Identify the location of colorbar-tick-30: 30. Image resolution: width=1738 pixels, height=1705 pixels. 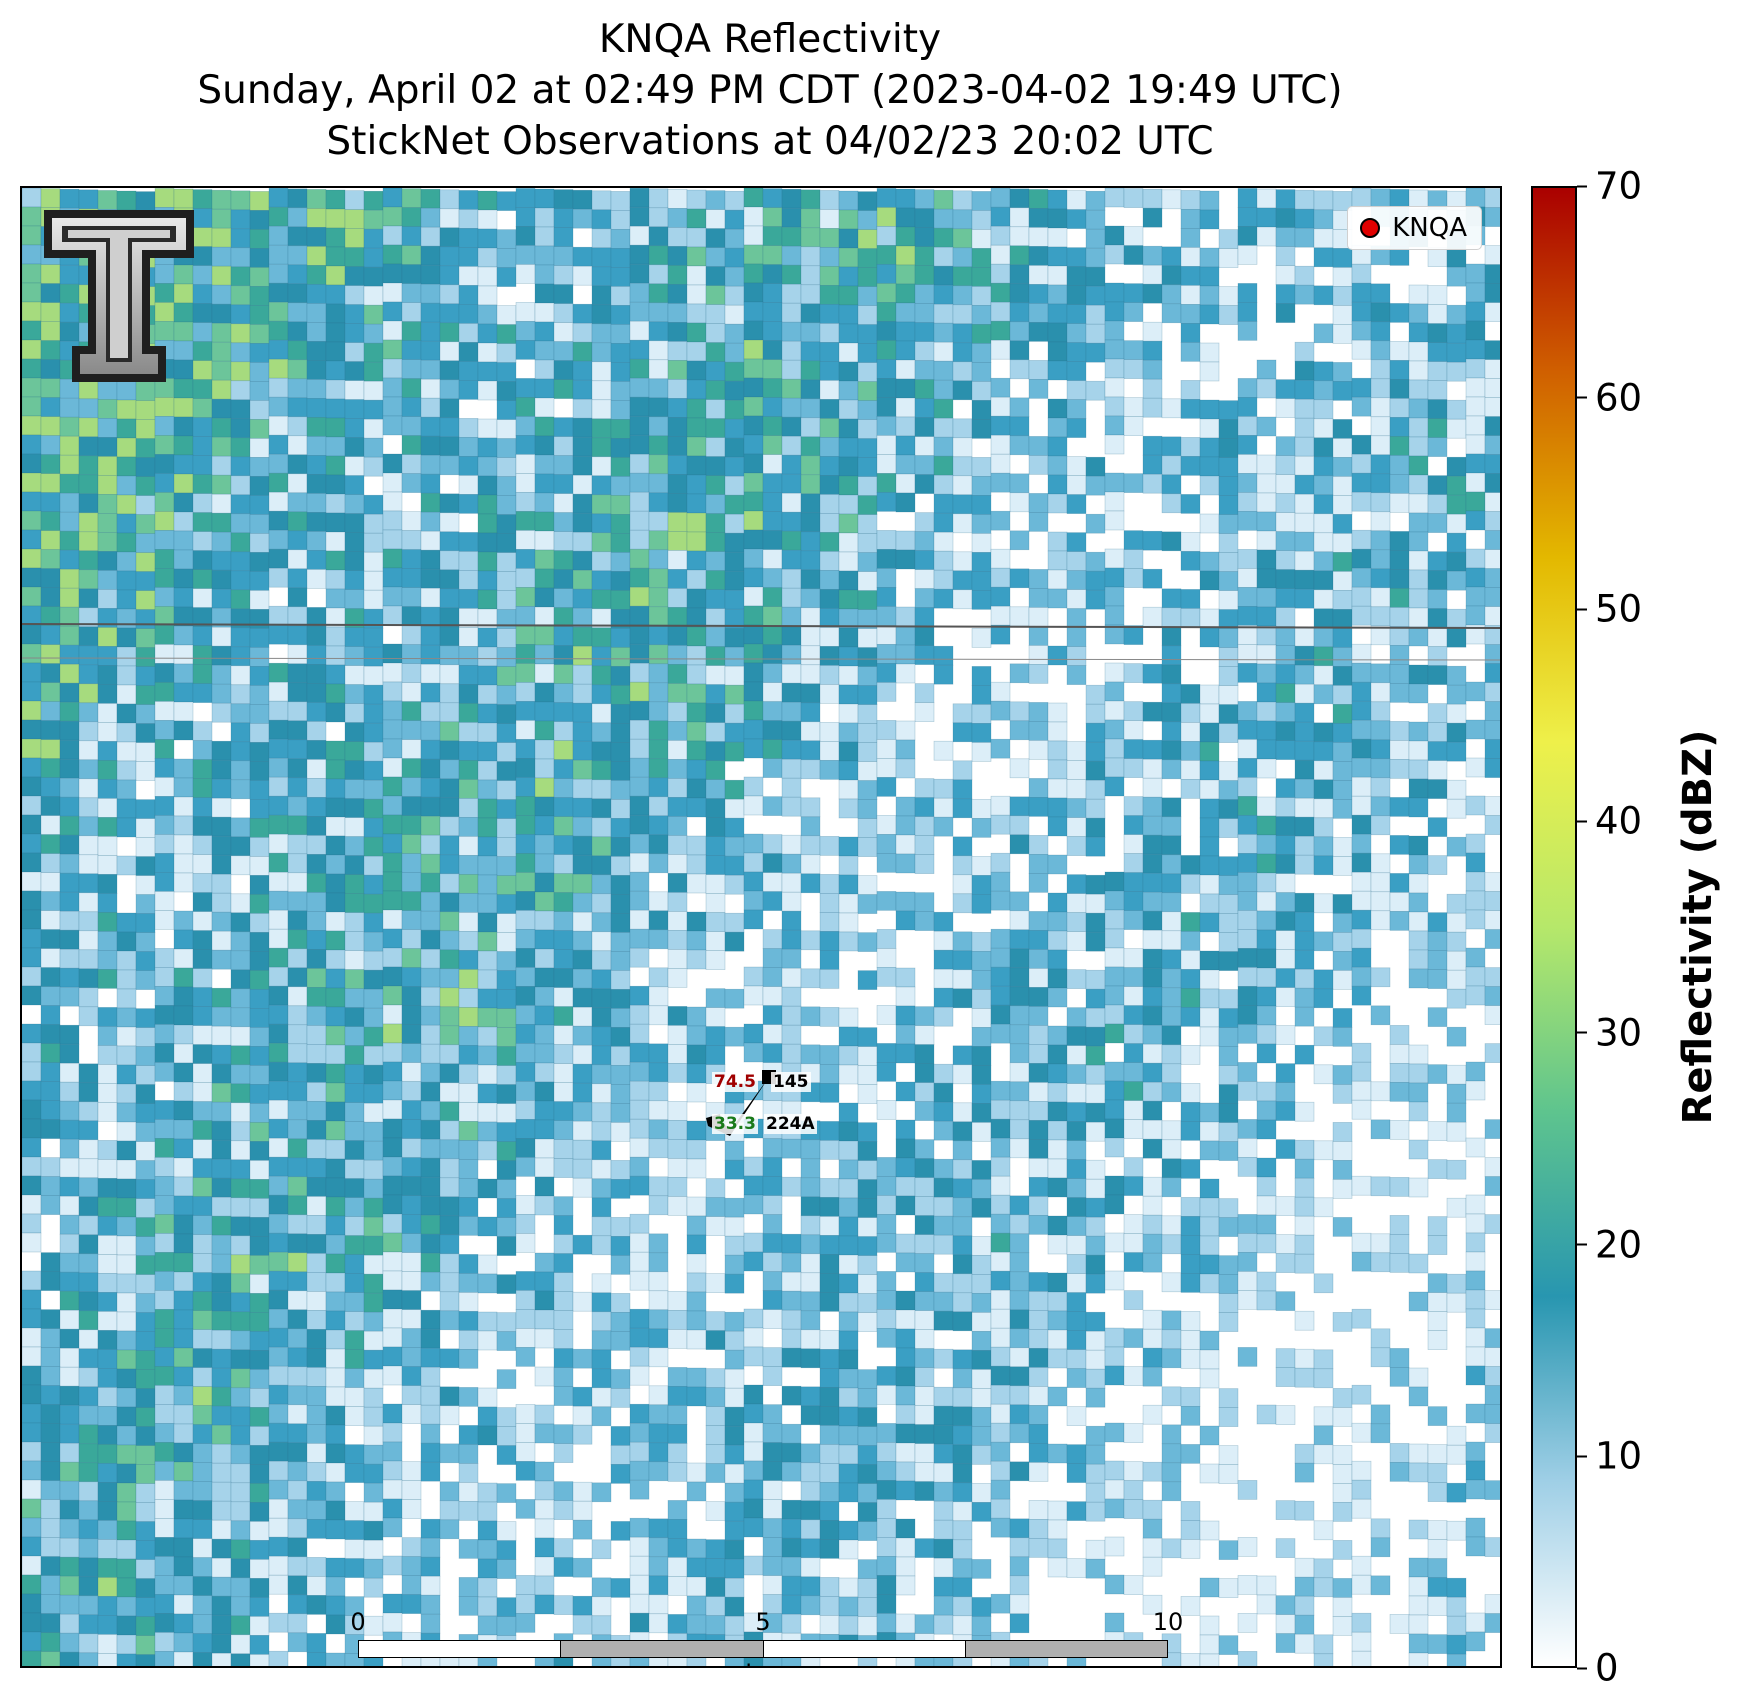
(1609, 1032).